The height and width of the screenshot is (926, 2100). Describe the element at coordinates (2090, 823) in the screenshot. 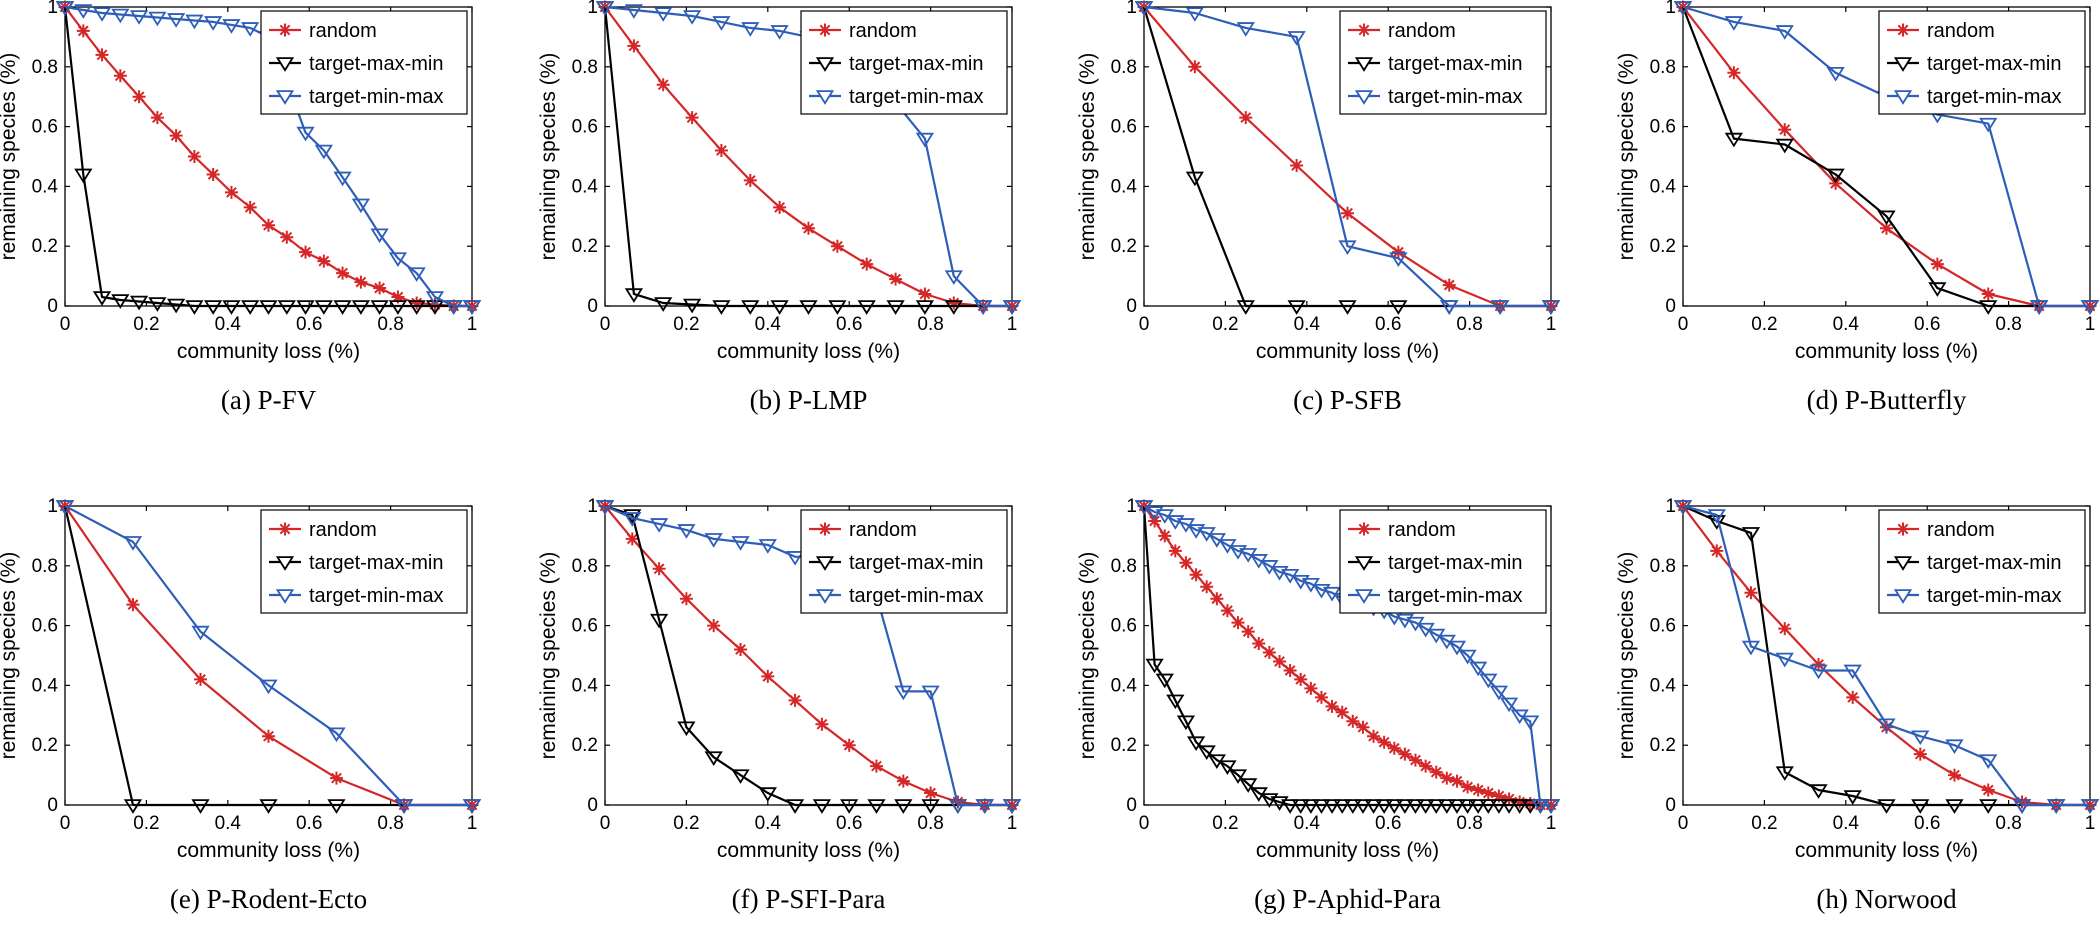

I see `x-tick-label: 1` at that location.